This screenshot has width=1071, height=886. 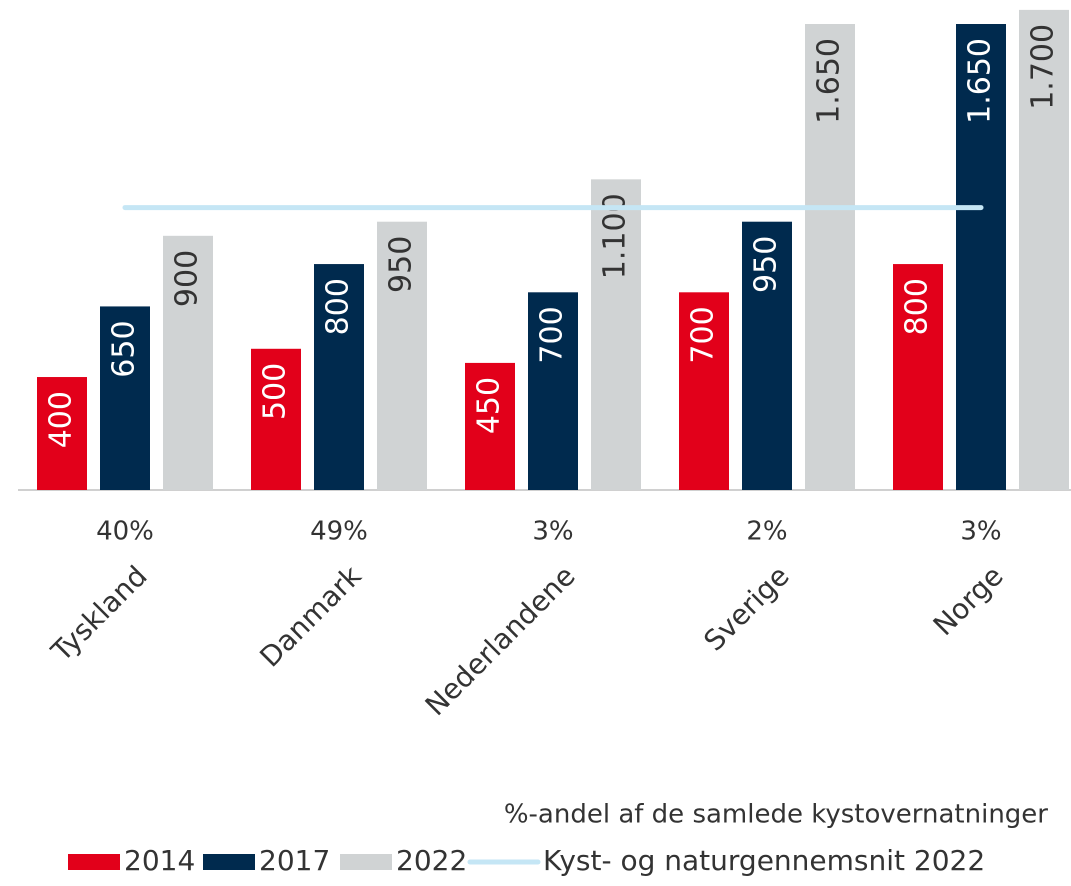 What do you see at coordinates (500, 640) in the screenshot?
I see `x-tick-label: Nederlandene` at bounding box center [500, 640].